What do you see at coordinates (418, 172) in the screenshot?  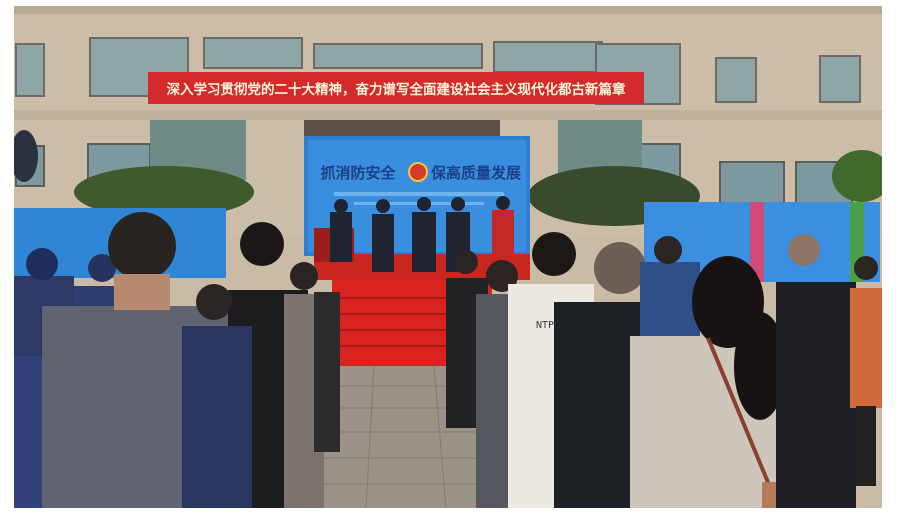 I see `emblem-icon` at bounding box center [418, 172].